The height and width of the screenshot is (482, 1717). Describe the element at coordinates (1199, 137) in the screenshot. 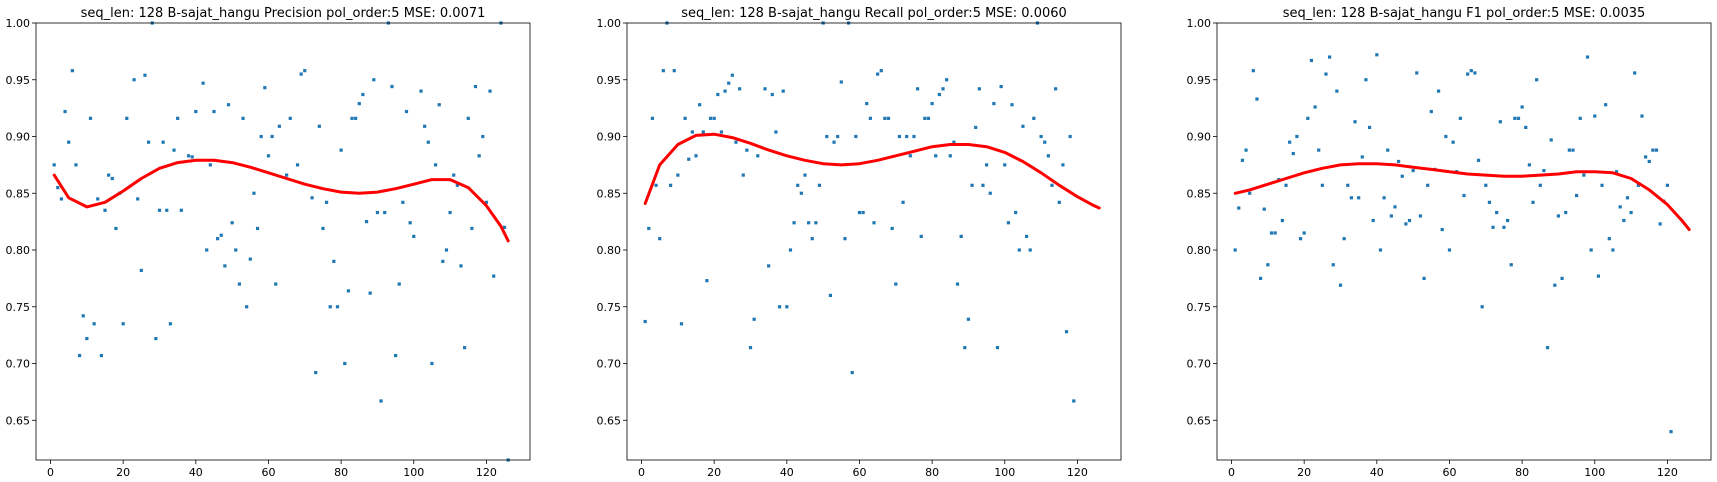

I see `y-tick-label: 0.90` at that location.